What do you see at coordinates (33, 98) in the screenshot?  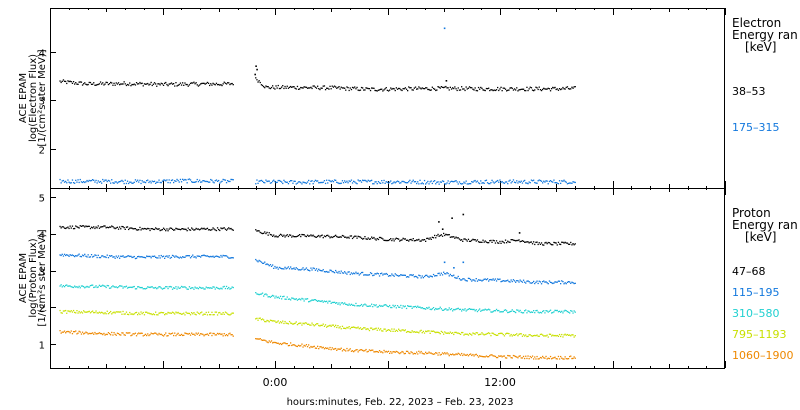 I see `electron-ylabel-line-2: log(Electron Flux)` at bounding box center [33, 98].